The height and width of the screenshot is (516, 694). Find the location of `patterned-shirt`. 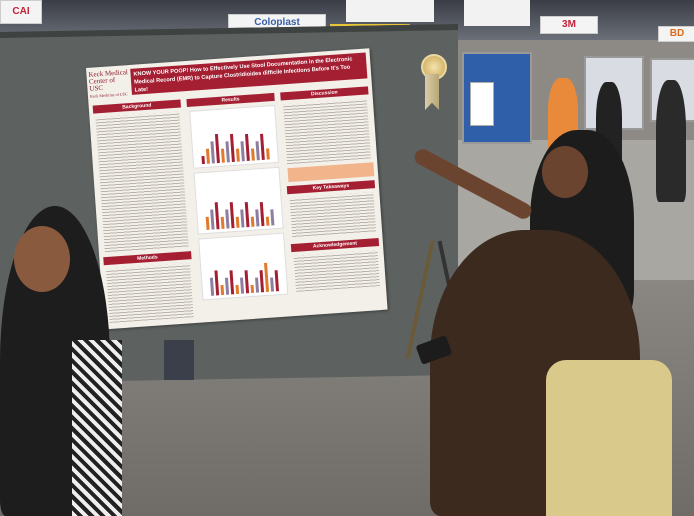

patterned-shirt is located at coordinates (609, 438).